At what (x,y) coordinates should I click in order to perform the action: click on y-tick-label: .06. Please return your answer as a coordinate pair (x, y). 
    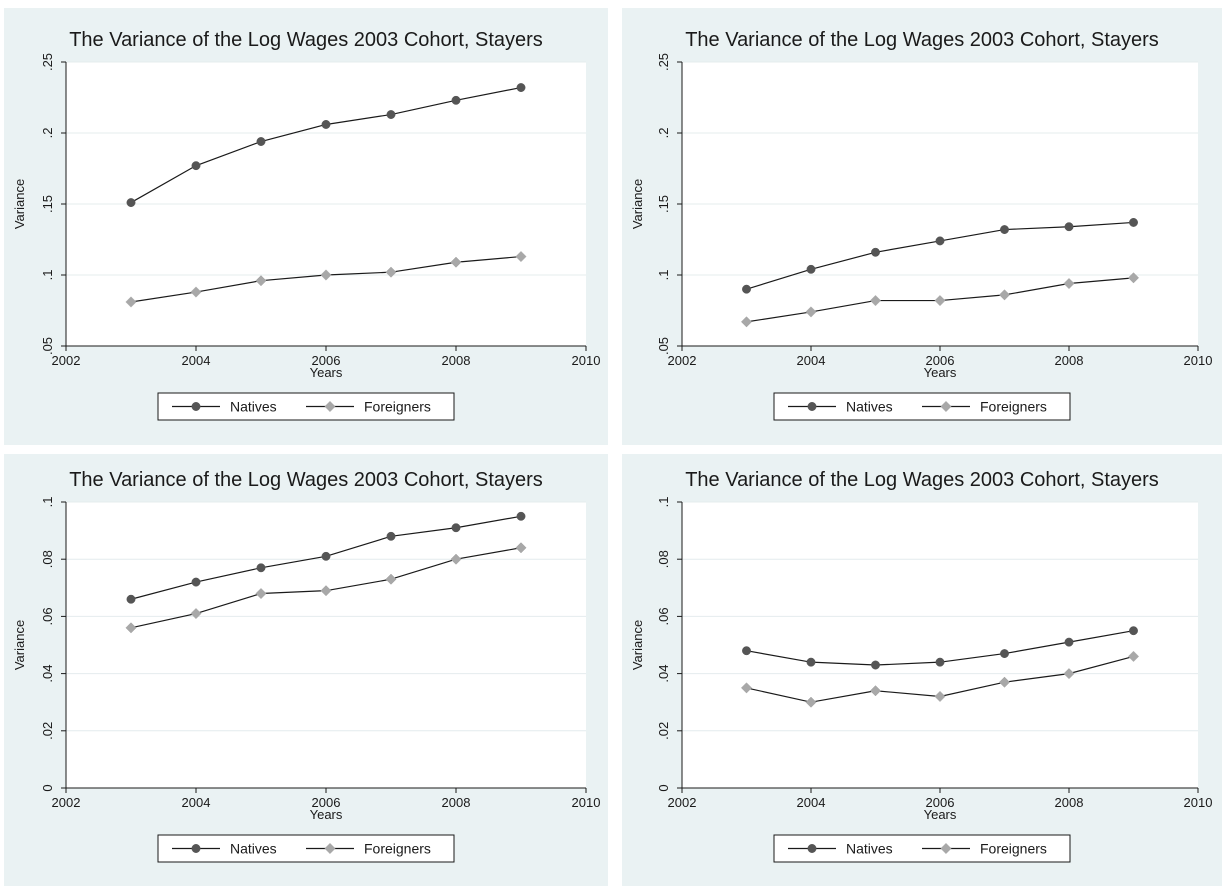
    Looking at the image, I should click on (663, 616).